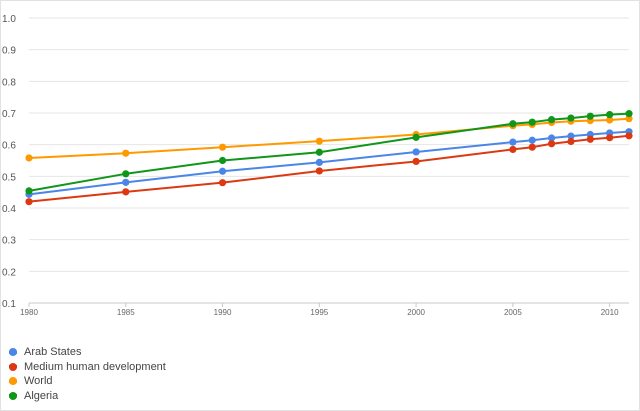 This screenshot has width=640, height=411. What do you see at coordinates (222, 171) in the screenshot?
I see `point-arab-states-1990` at bounding box center [222, 171].